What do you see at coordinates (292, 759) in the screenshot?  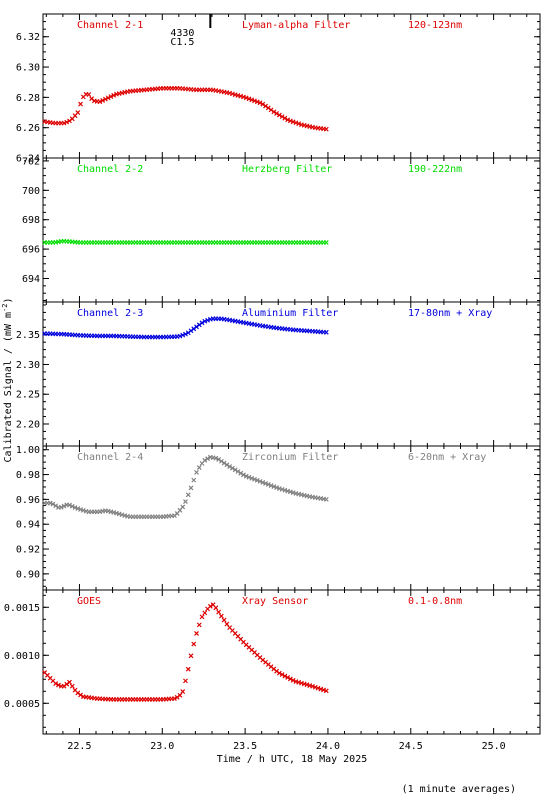 I see `x-axis-title: Time / h UTC, 18 May 2025` at bounding box center [292, 759].